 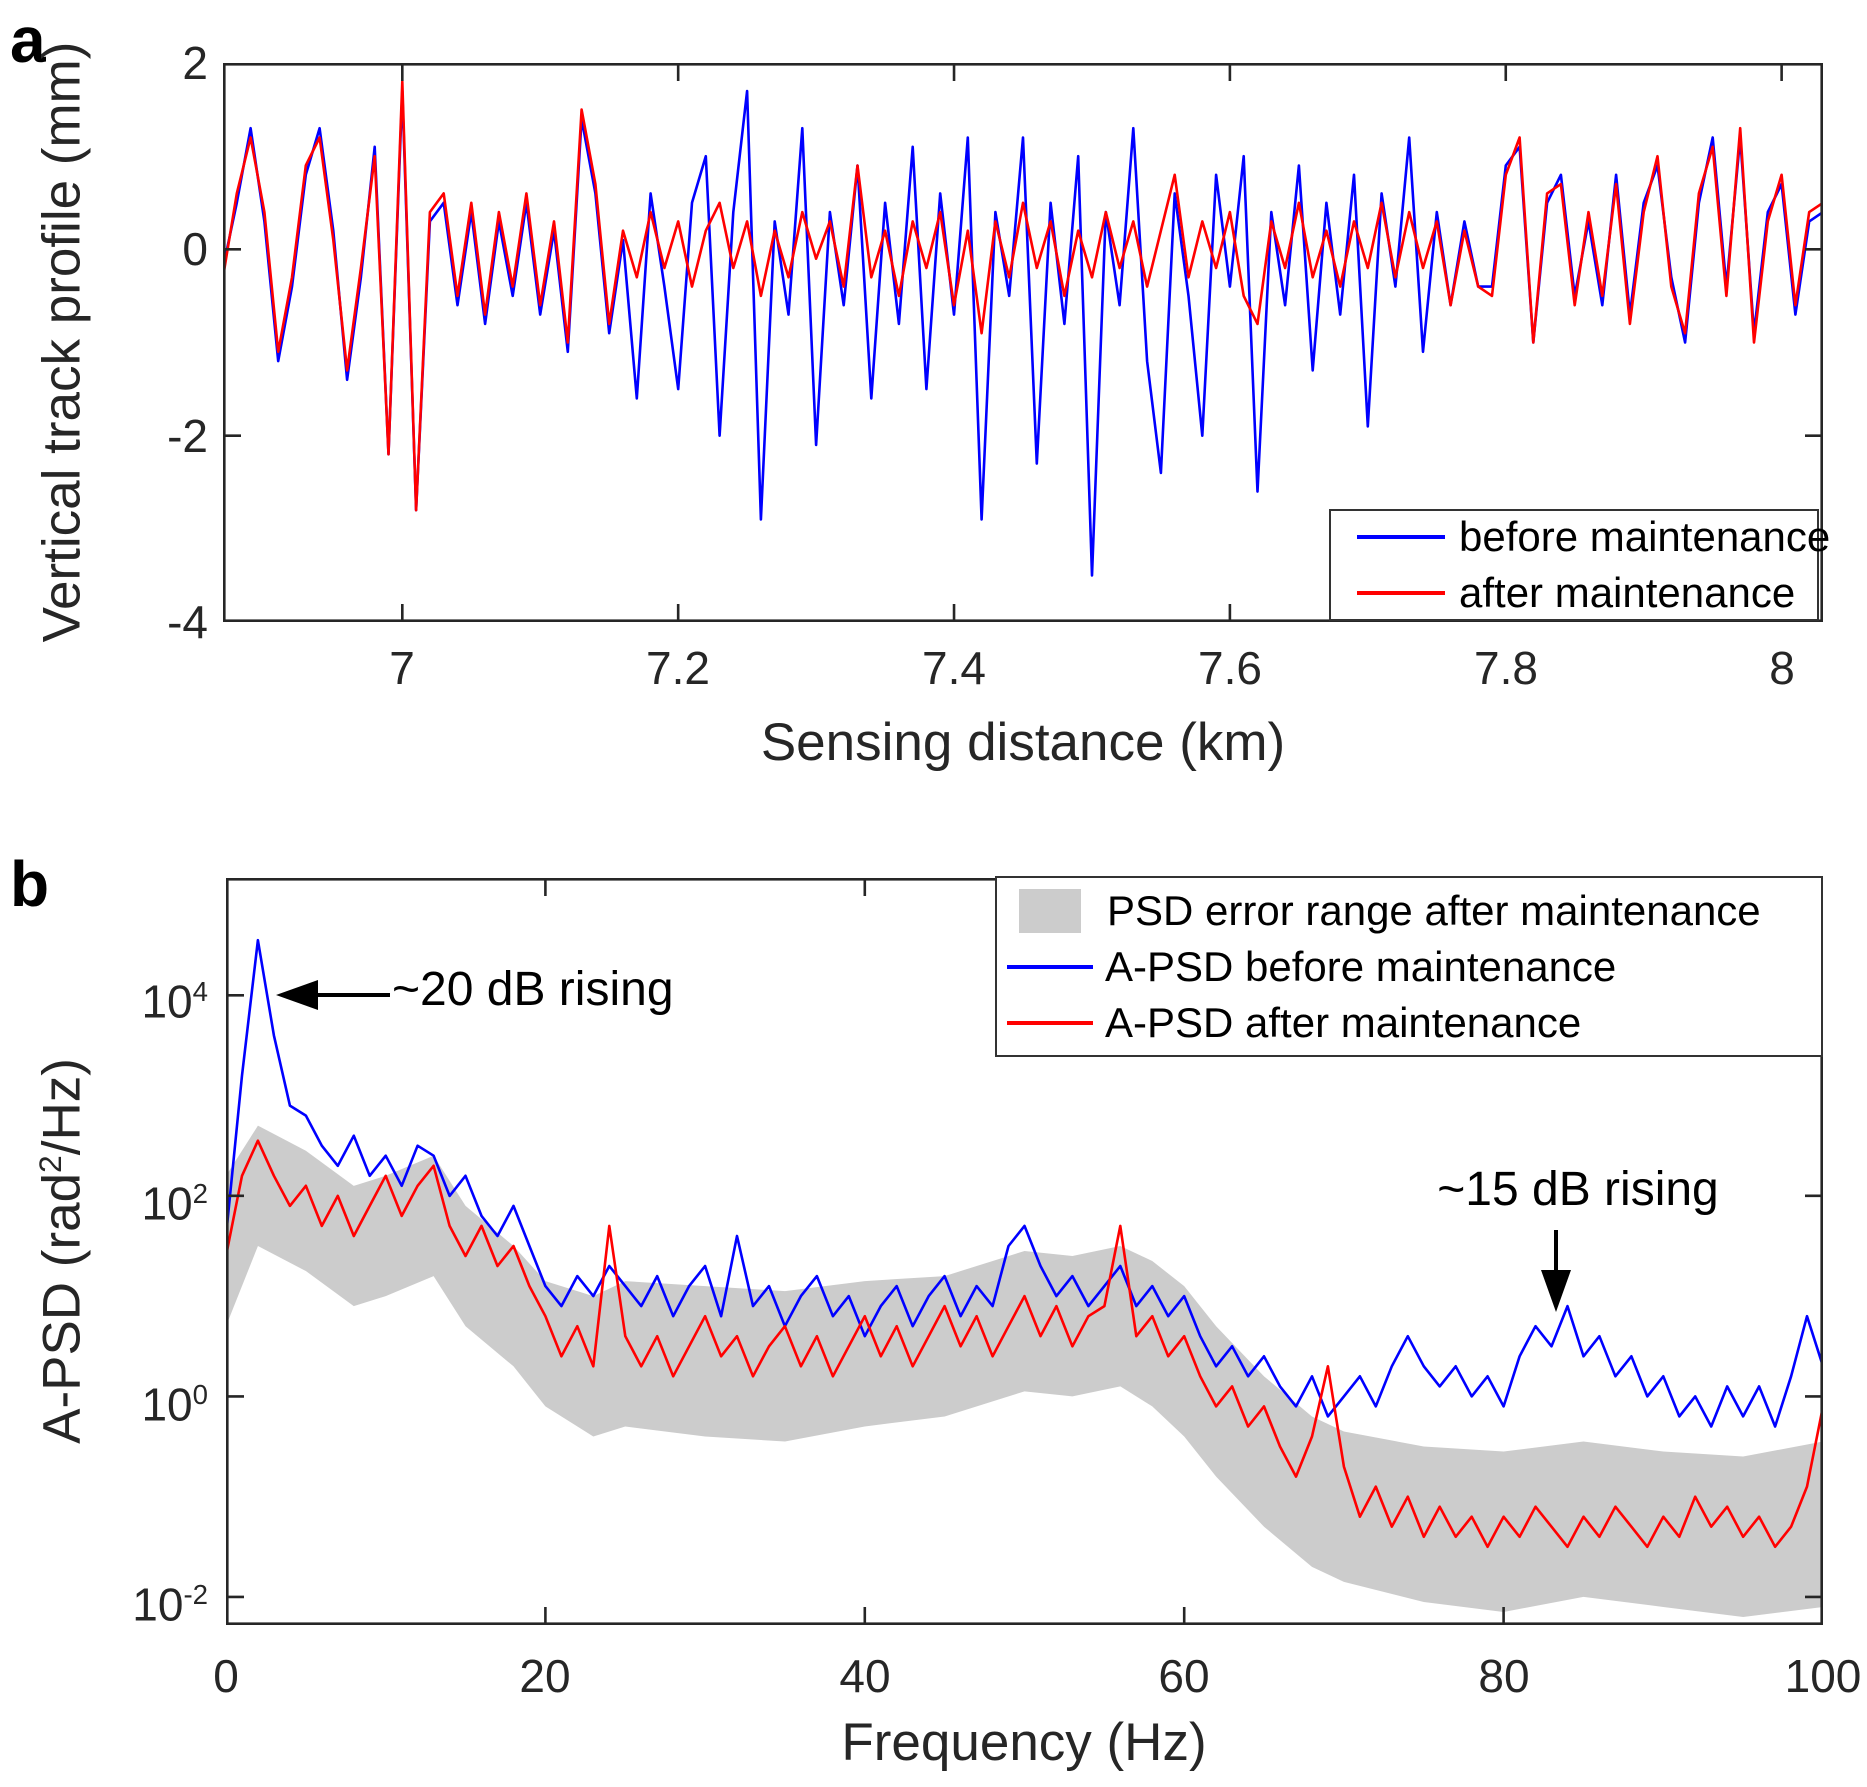 What do you see at coordinates (1556, 1271) in the screenshot?
I see `annotation-arrow-15db` at bounding box center [1556, 1271].